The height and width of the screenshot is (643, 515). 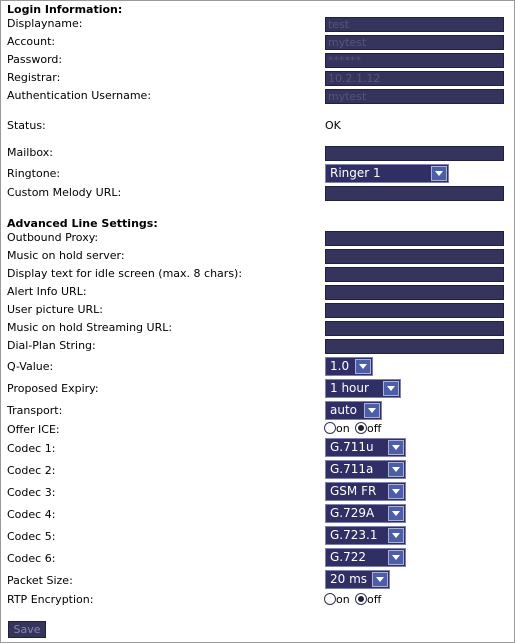 What do you see at coordinates (65, 9) in the screenshot?
I see `section-title-login: Login Information:` at bounding box center [65, 9].